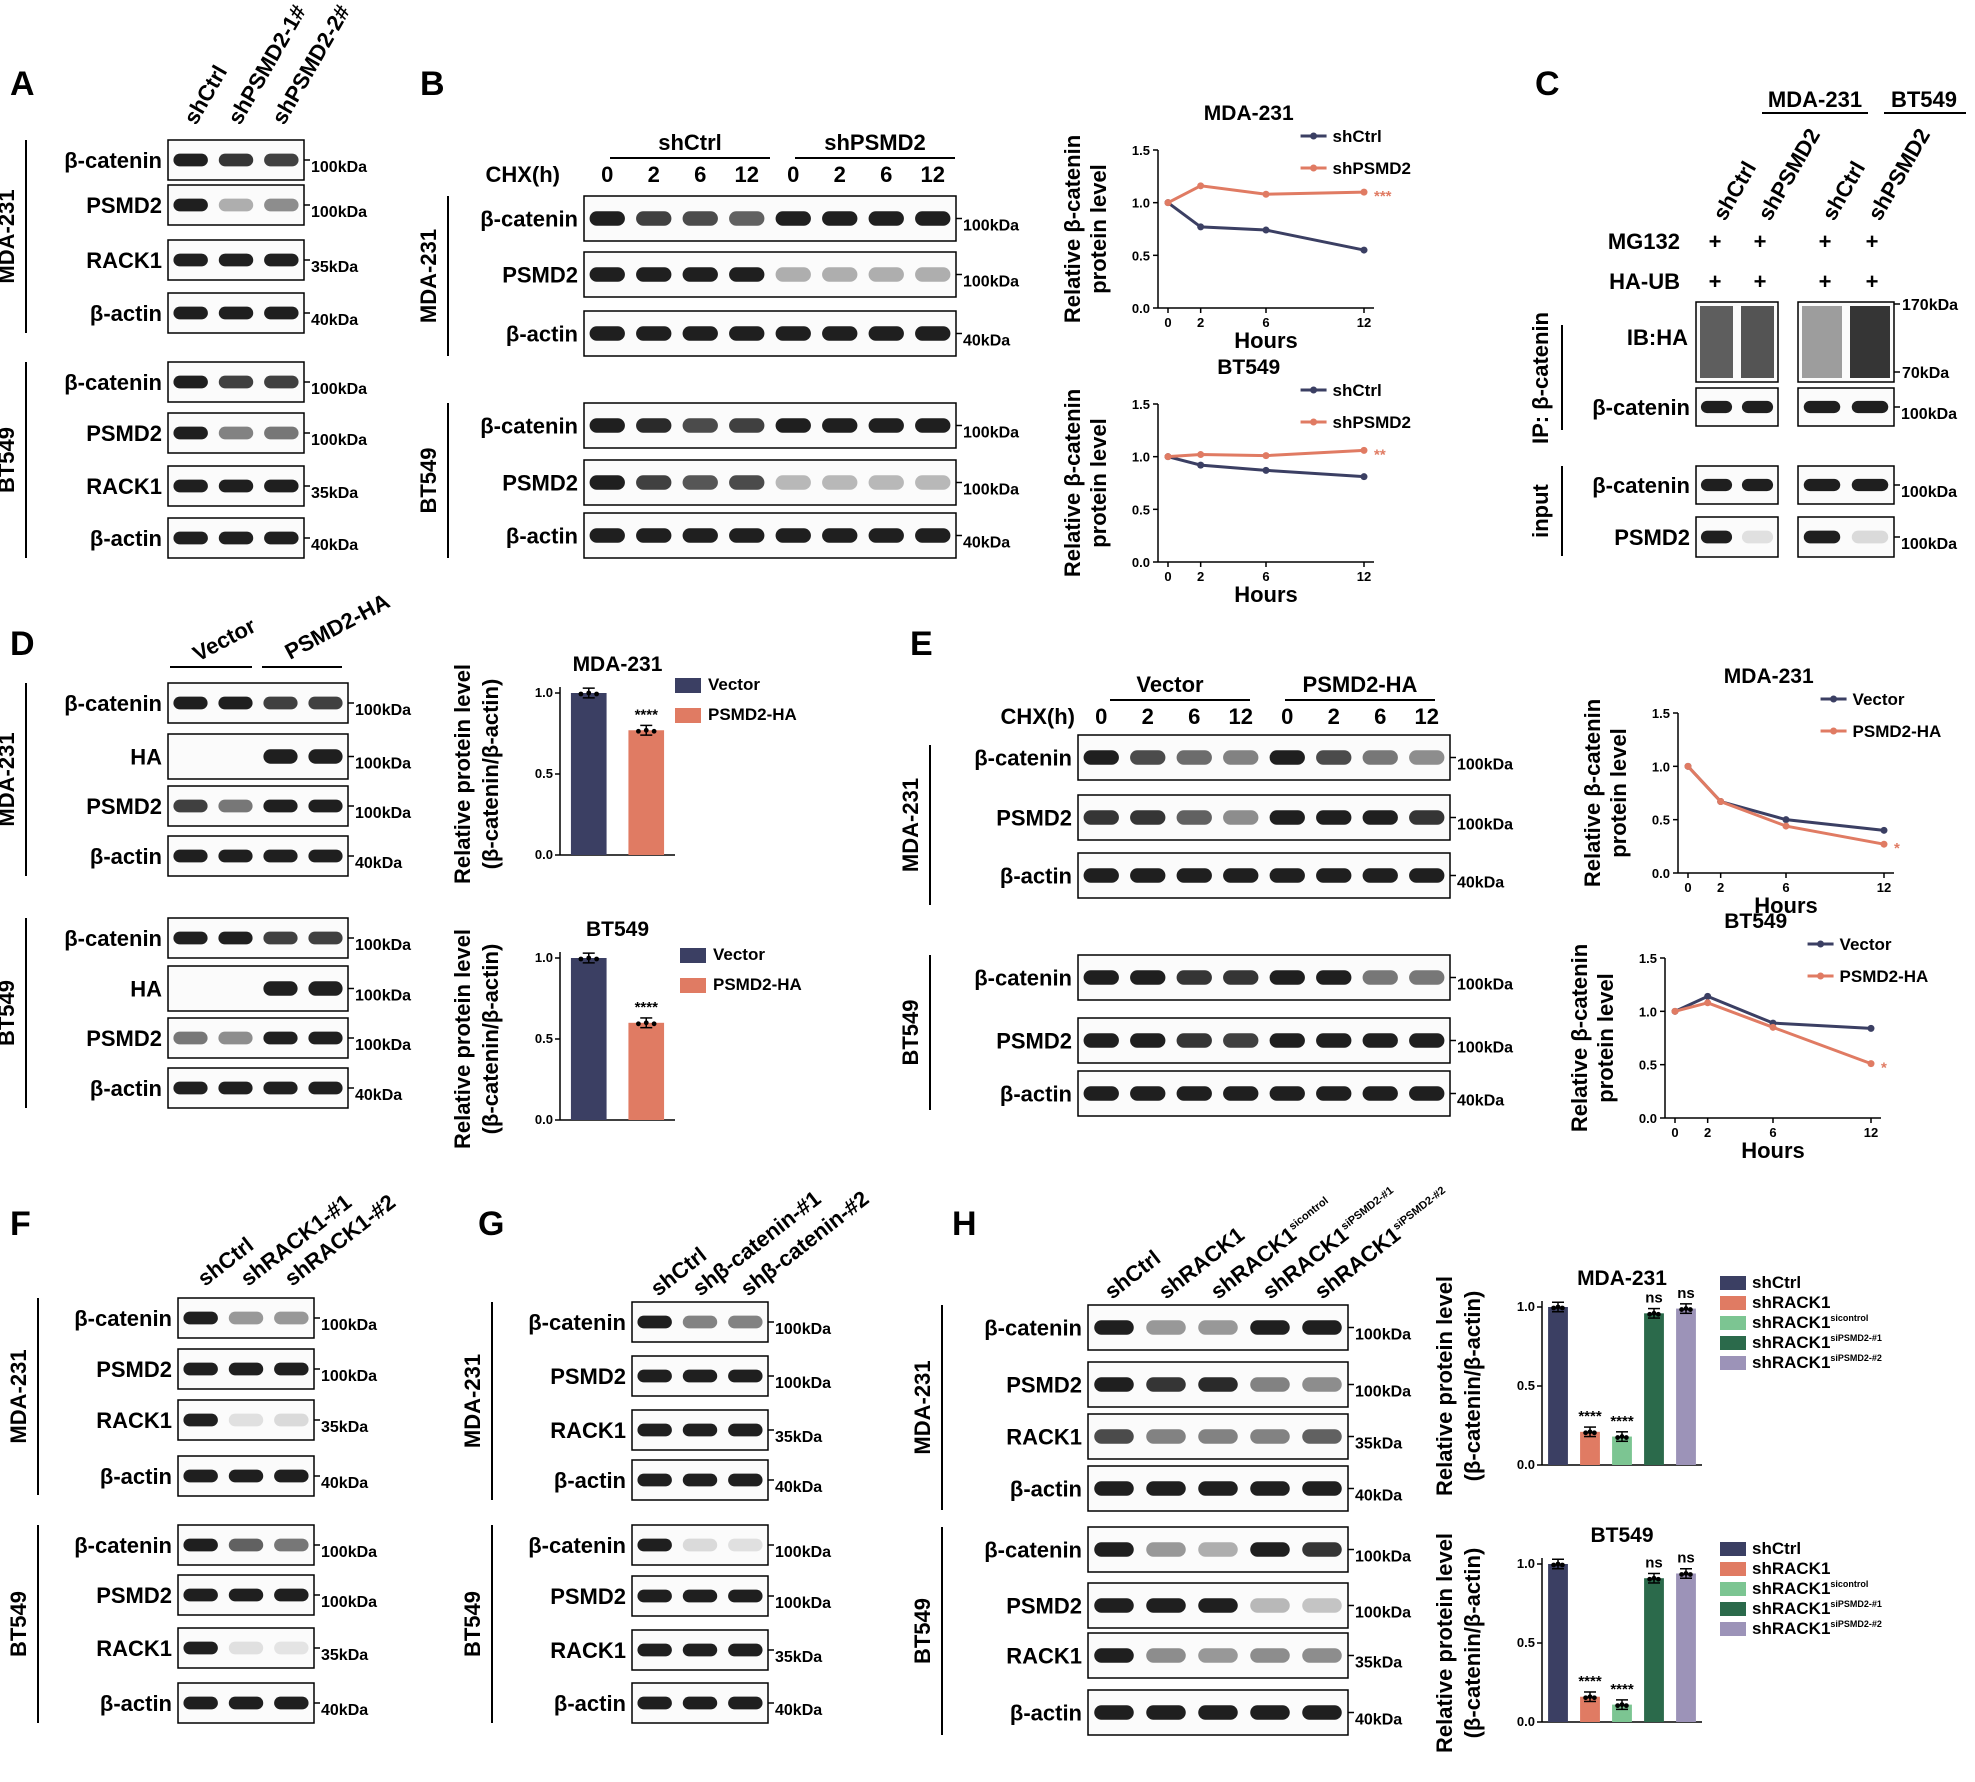 This screenshot has height=1782, width=1975. Describe the element at coordinates (124, 1038) in the screenshot. I see `blot-label: PSMD2` at that location.